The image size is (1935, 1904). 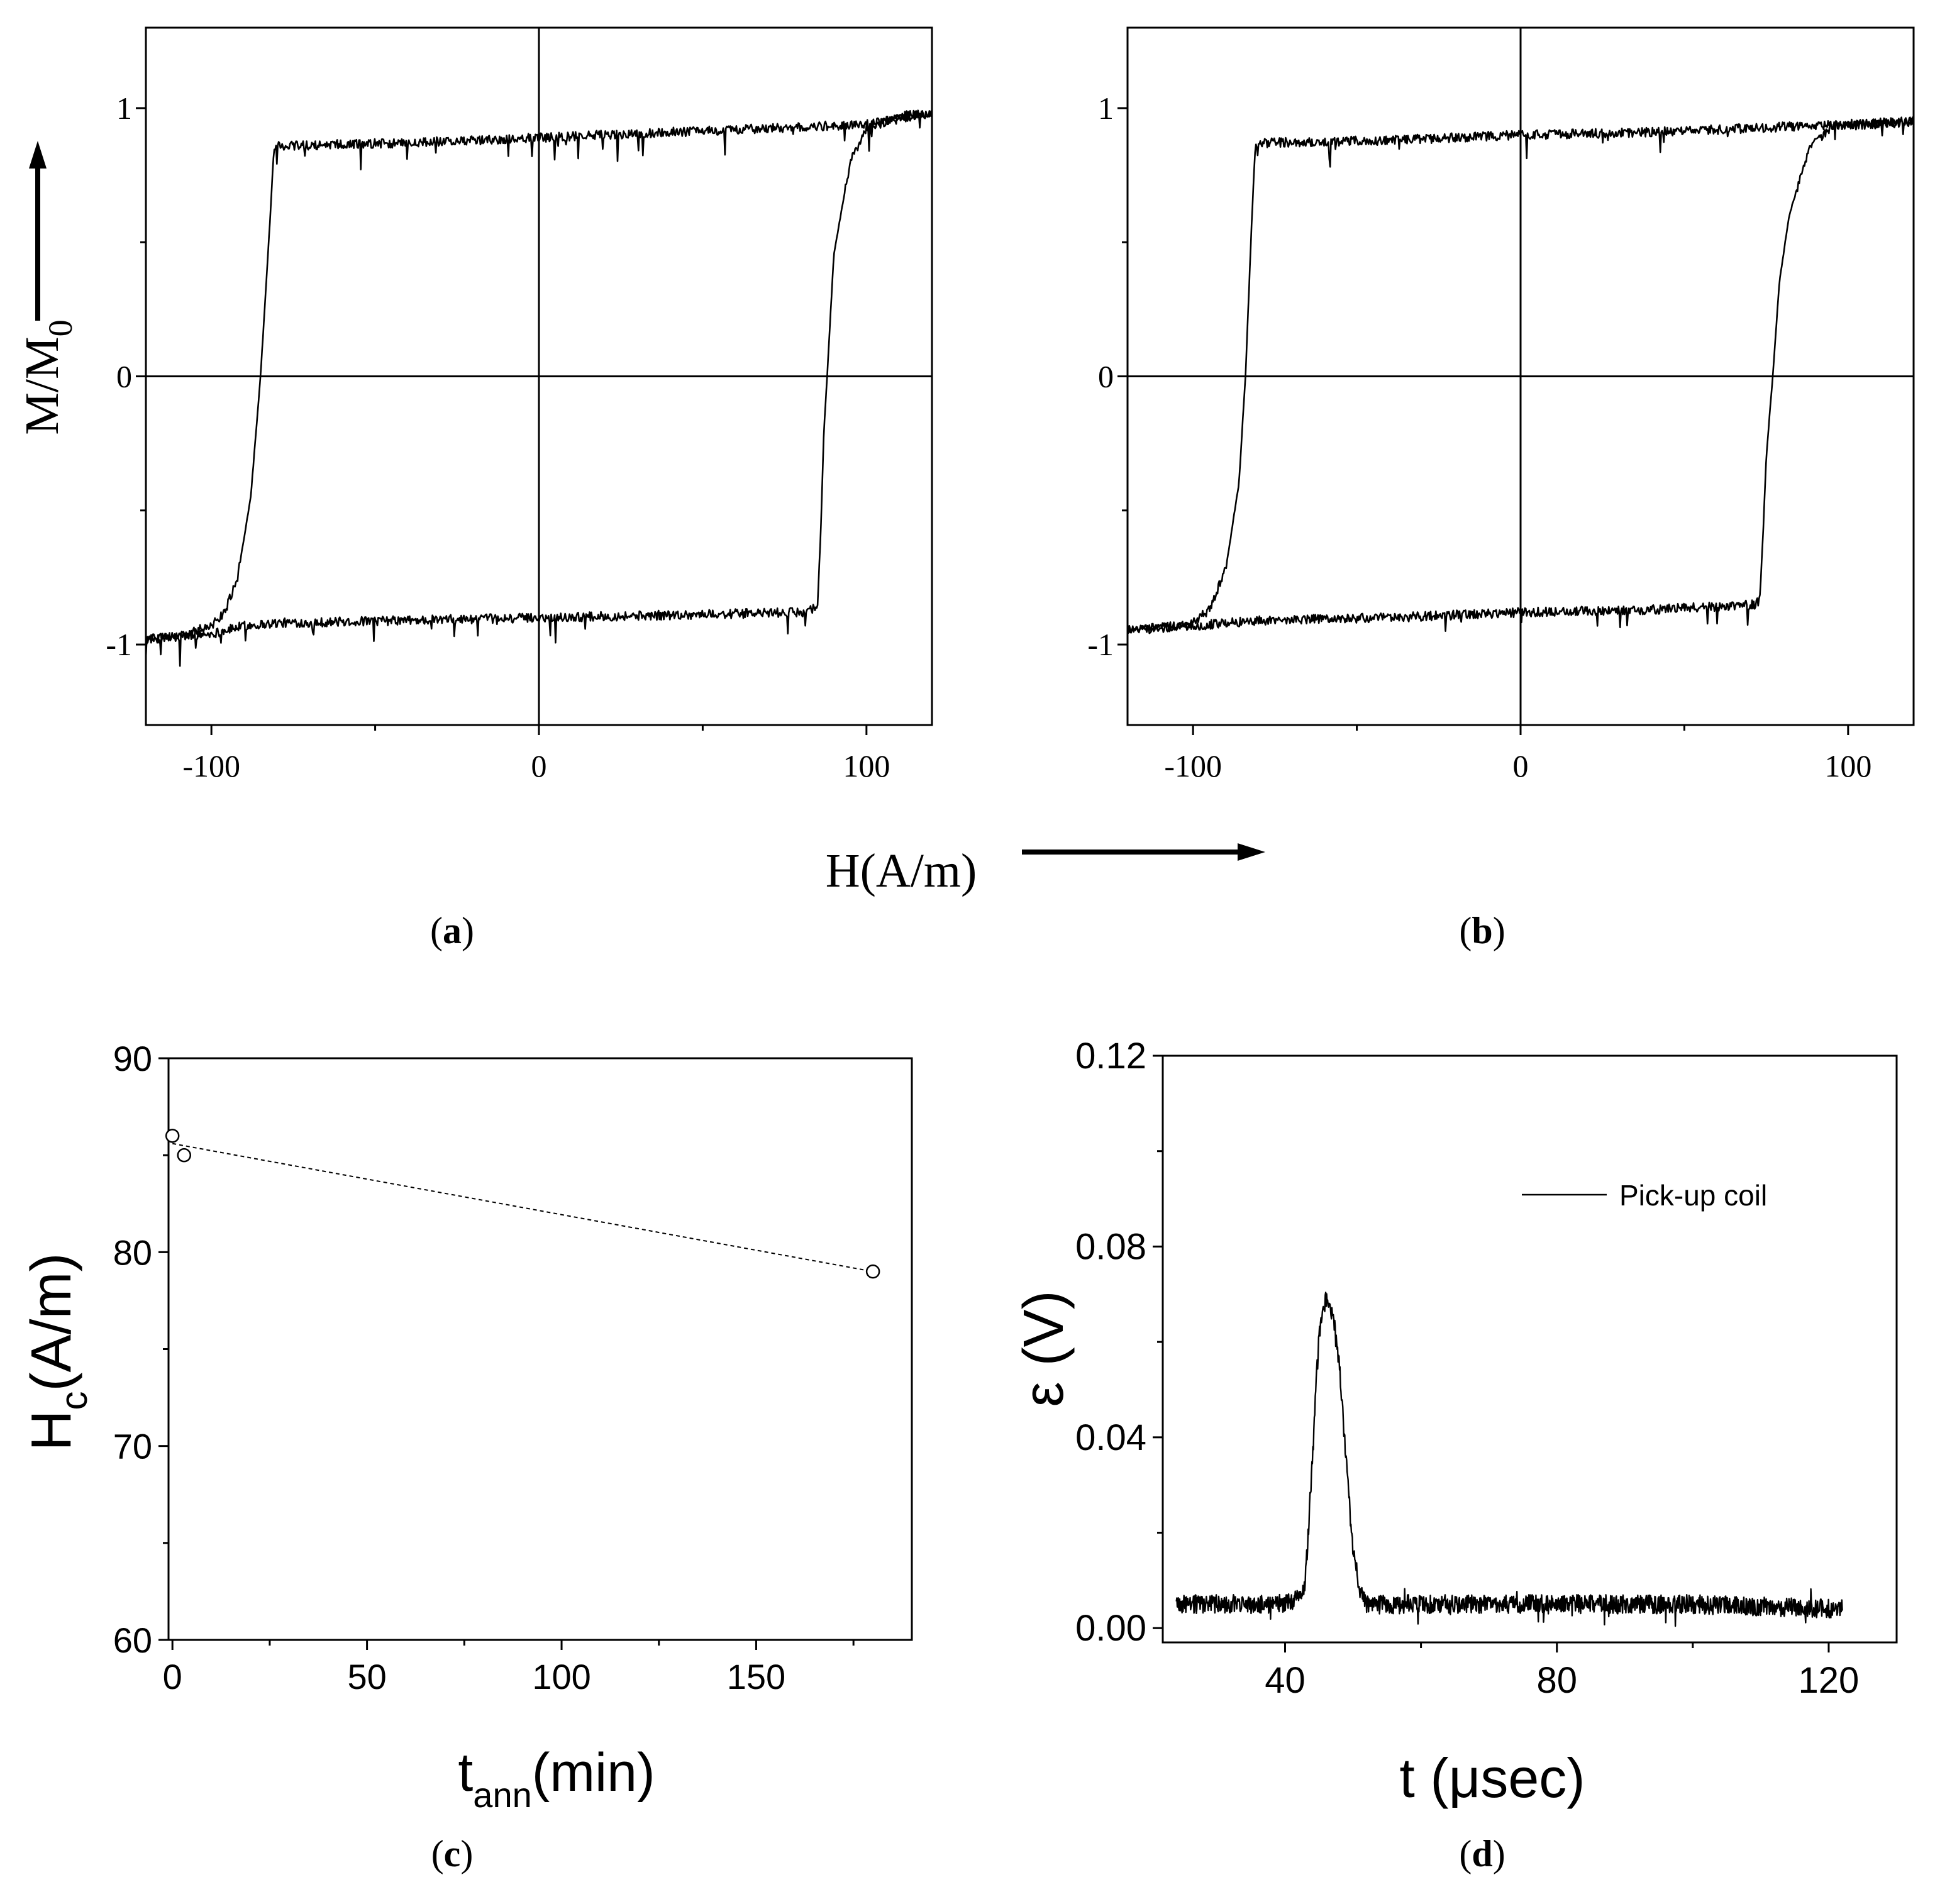 What do you see at coordinates (132, 1640) in the screenshot?
I see `y-tick-label: 60` at bounding box center [132, 1640].